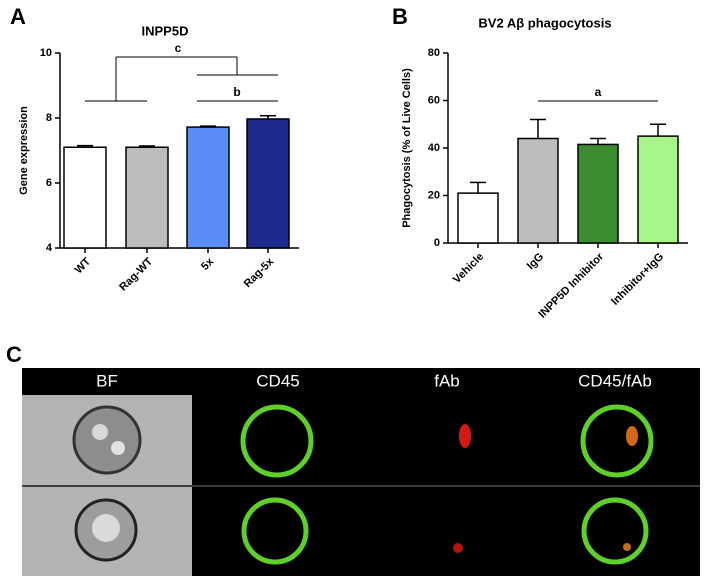  Describe the element at coordinates (545, 488) in the screenshot. I see `cell-fab` at that location.